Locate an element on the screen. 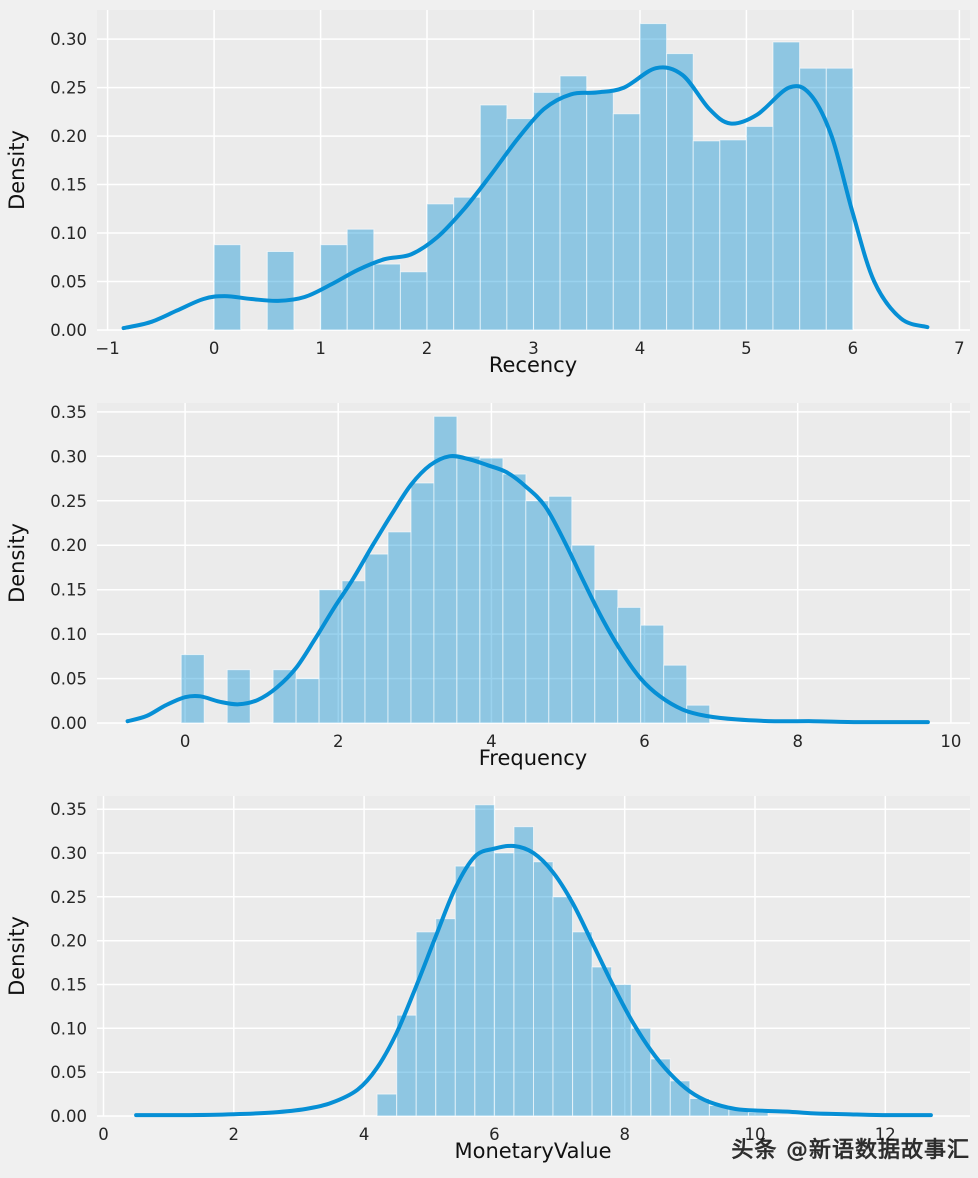  watermark-text: 头条 @新语数据故事汇 is located at coordinates (850, 1150).